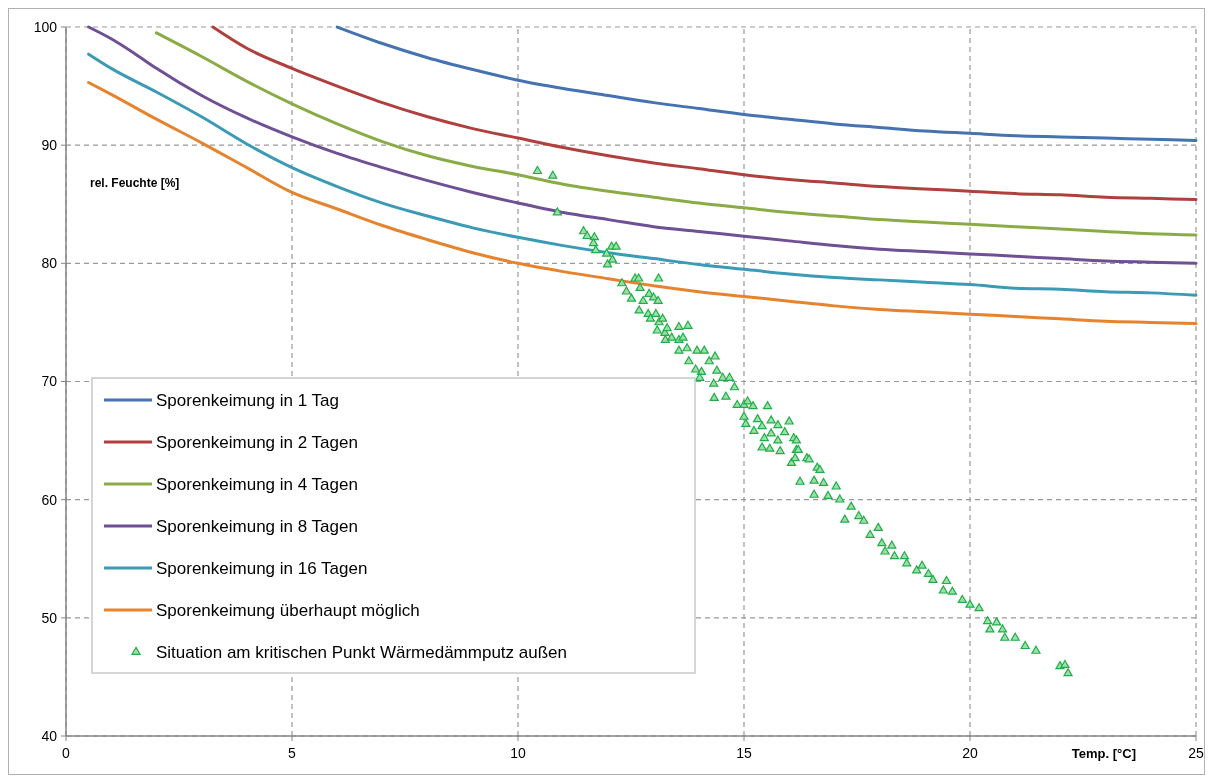 This screenshot has width=1213, height=783. I want to click on x-axis-title: Temp. [°C], so click(1103, 753).